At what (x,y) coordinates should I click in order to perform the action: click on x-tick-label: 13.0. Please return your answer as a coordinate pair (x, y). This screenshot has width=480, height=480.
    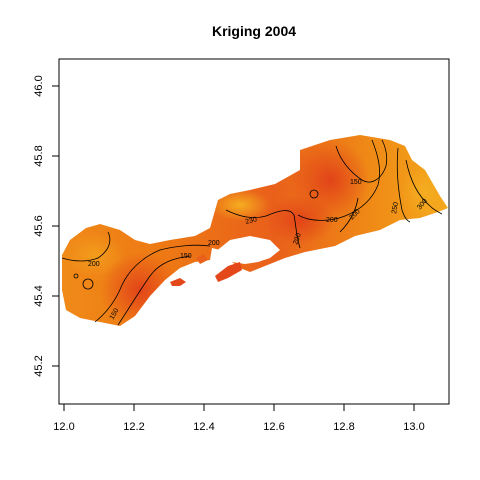
    Looking at the image, I should click on (413, 427).